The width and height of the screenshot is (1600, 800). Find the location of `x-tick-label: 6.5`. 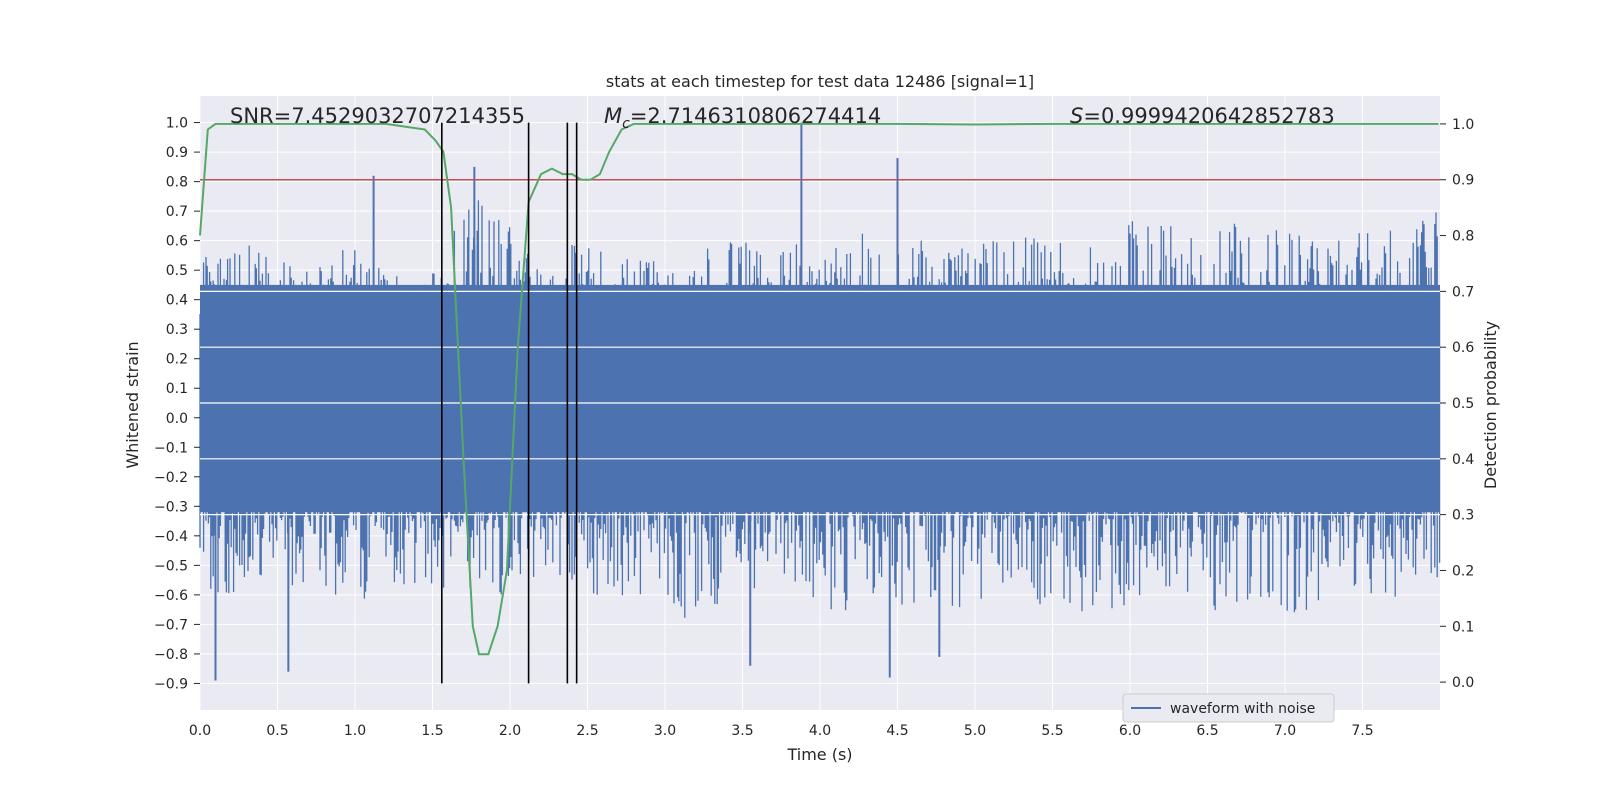

x-tick-label: 6.5 is located at coordinates (1207, 731).